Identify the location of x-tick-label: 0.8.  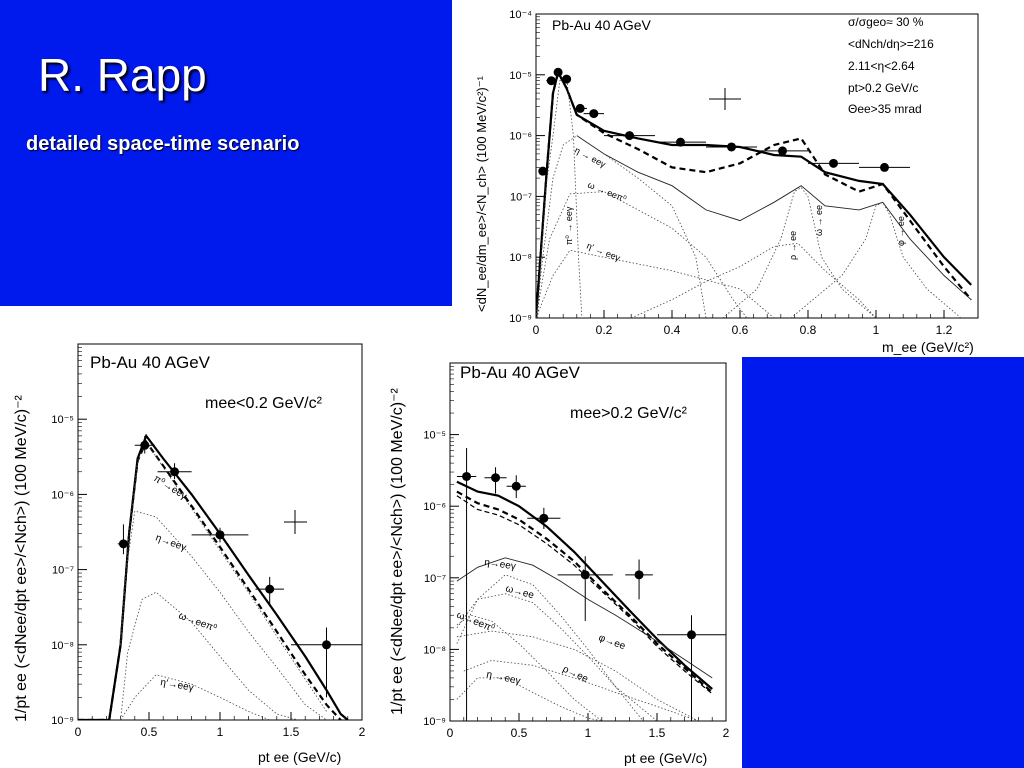
(808, 330).